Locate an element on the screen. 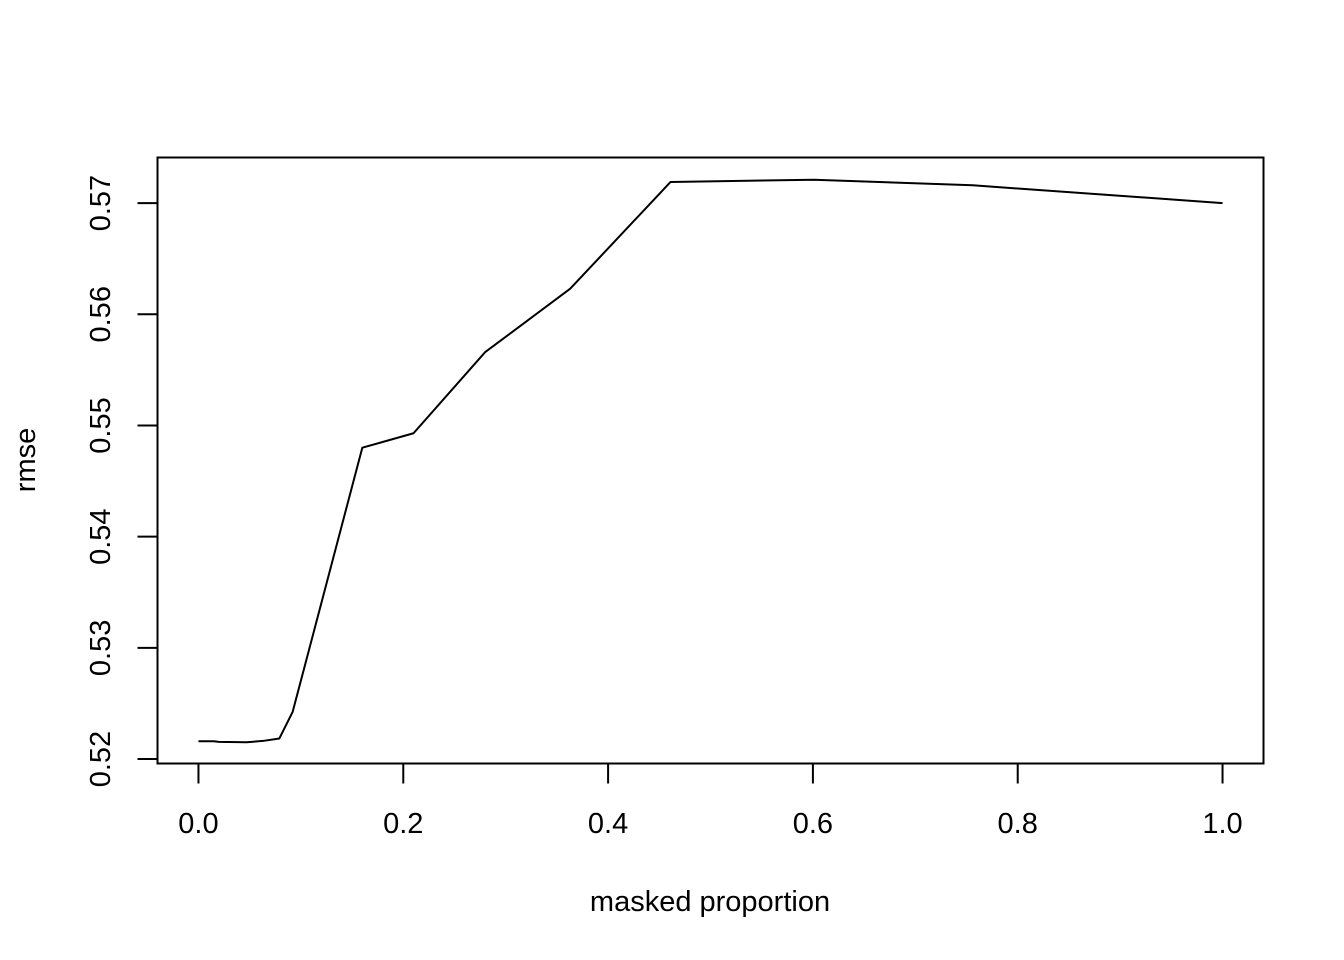  y-tick-label: 0.53 is located at coordinates (101, 648).